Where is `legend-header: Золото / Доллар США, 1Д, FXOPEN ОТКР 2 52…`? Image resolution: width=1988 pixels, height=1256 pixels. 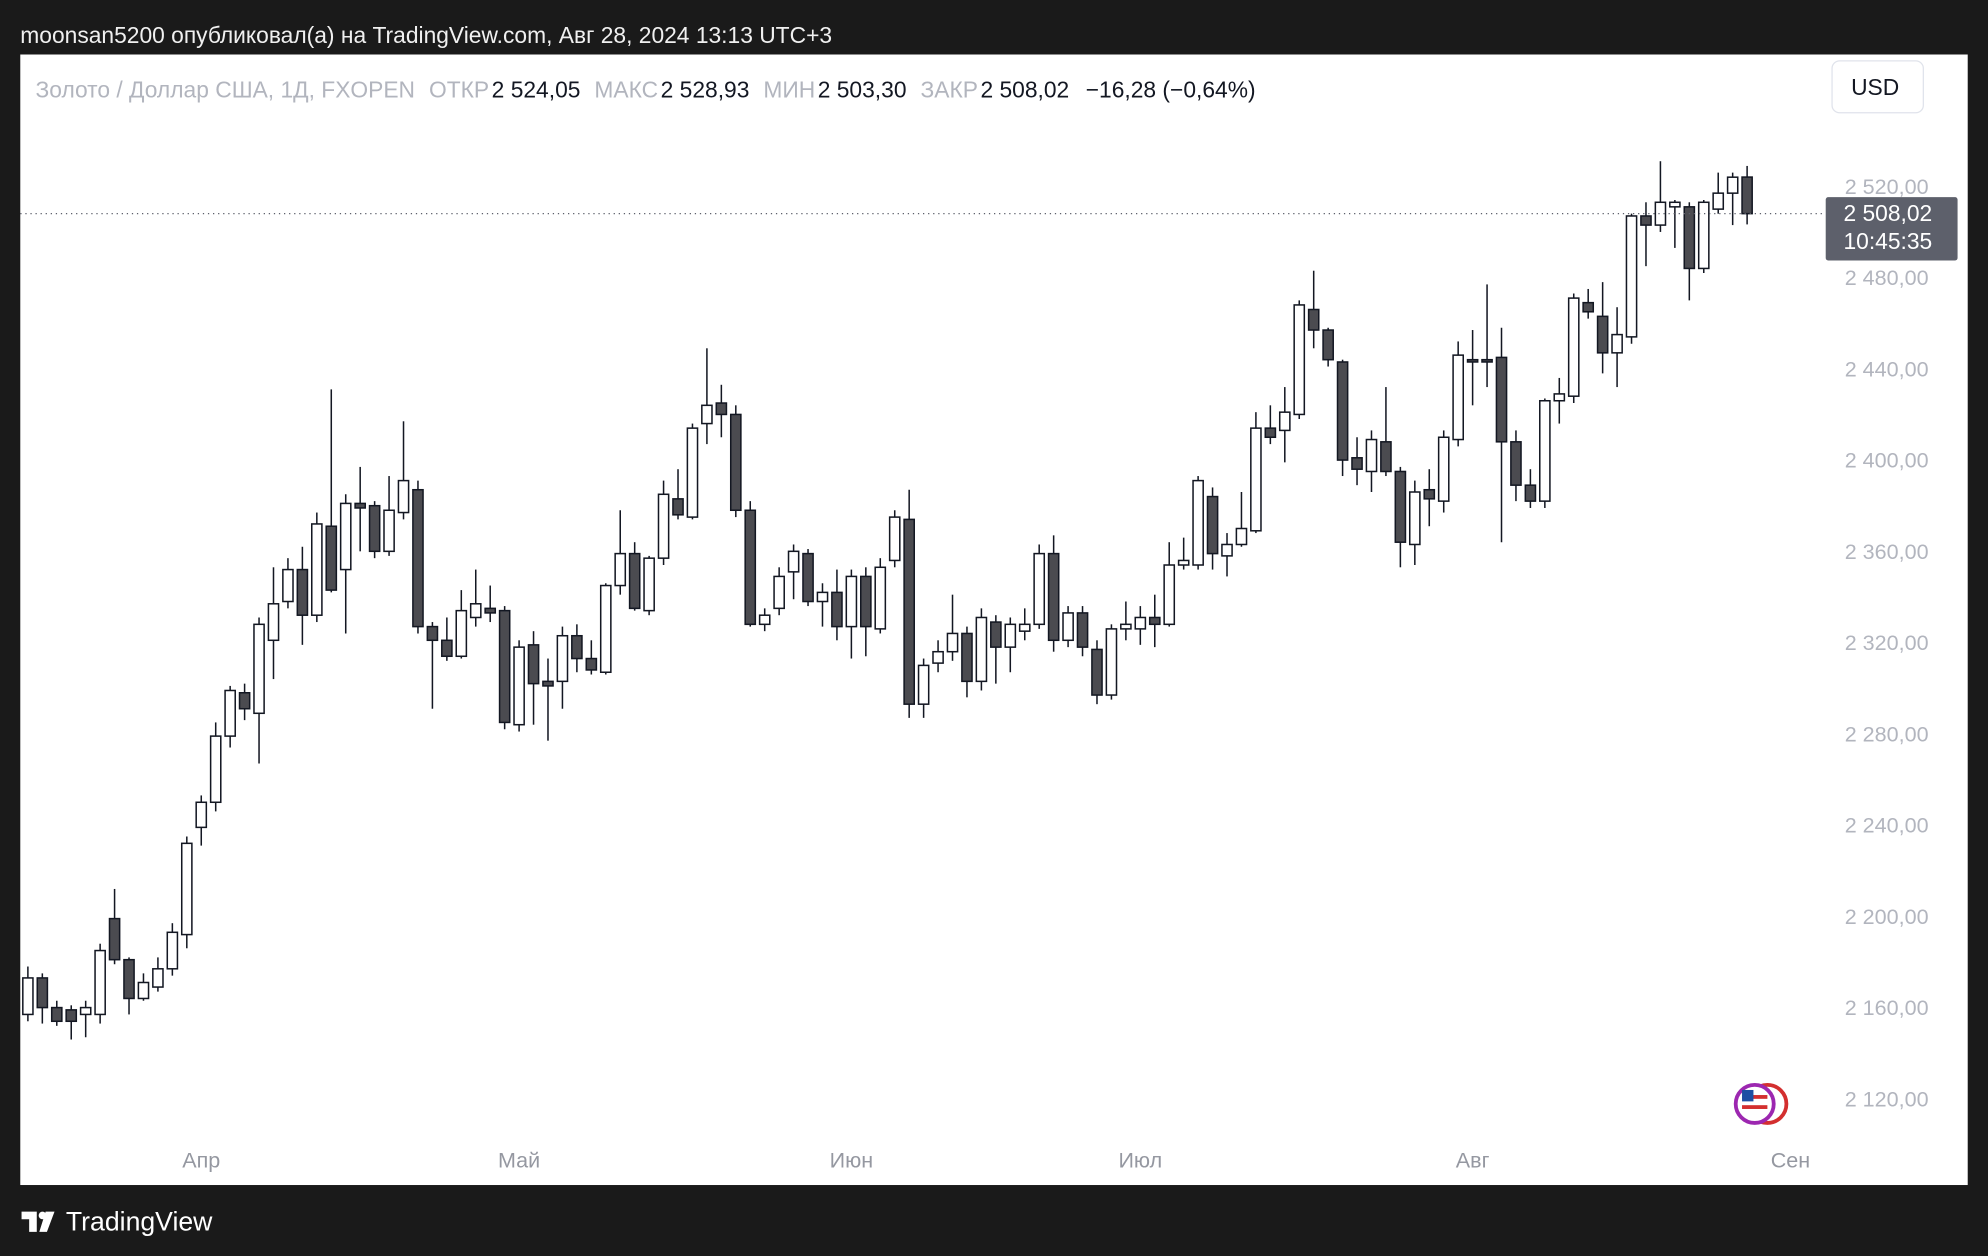 legend-header: Золото / Доллар США, 1Д, FXOPEN ОТКР 2 52… is located at coordinates (646, 90).